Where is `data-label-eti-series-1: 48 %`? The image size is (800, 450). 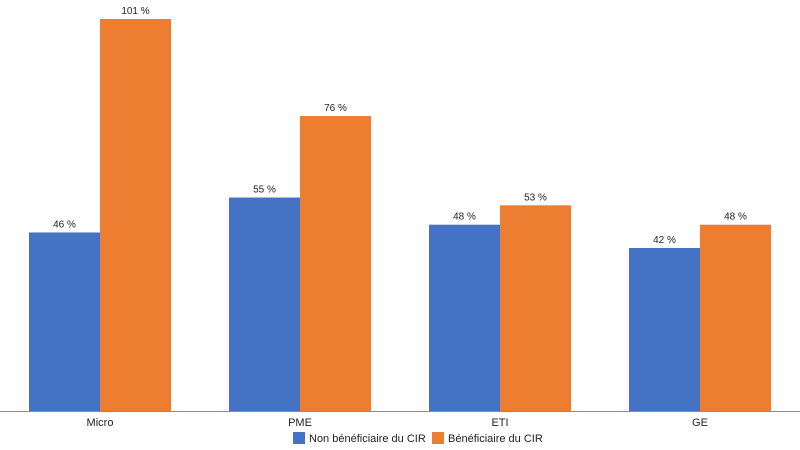
data-label-eti-series-1: 48 % is located at coordinates (464, 217).